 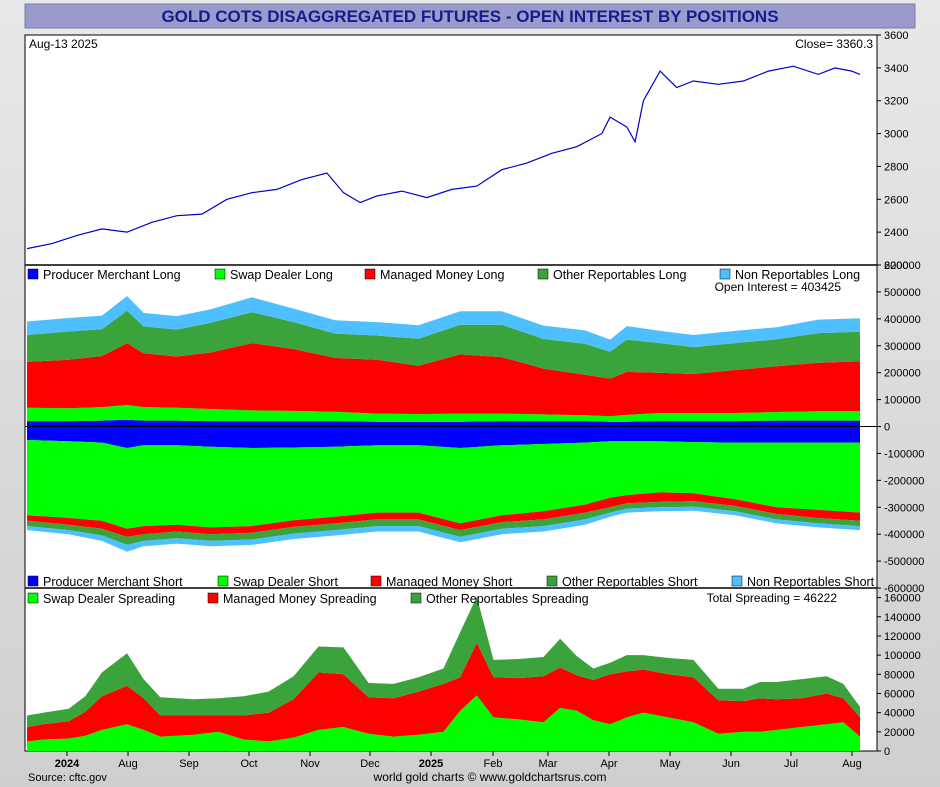 What do you see at coordinates (887, 428) in the screenshot?
I see `pos-y-tick-label-6: 0` at bounding box center [887, 428].